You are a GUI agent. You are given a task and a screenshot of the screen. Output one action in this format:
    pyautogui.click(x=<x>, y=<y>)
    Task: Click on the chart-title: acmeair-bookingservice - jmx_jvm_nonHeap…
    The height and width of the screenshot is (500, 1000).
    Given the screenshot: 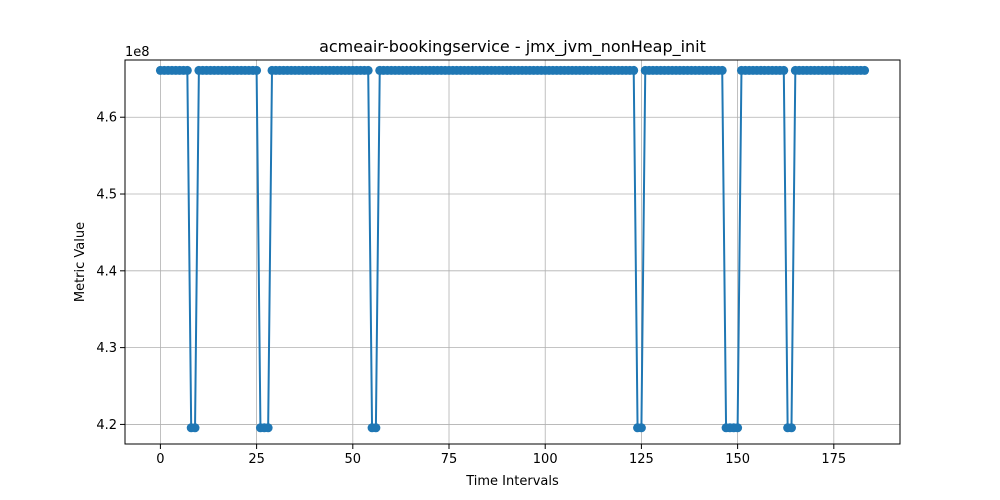 What is the action you would take?
    pyautogui.click(x=512, y=47)
    